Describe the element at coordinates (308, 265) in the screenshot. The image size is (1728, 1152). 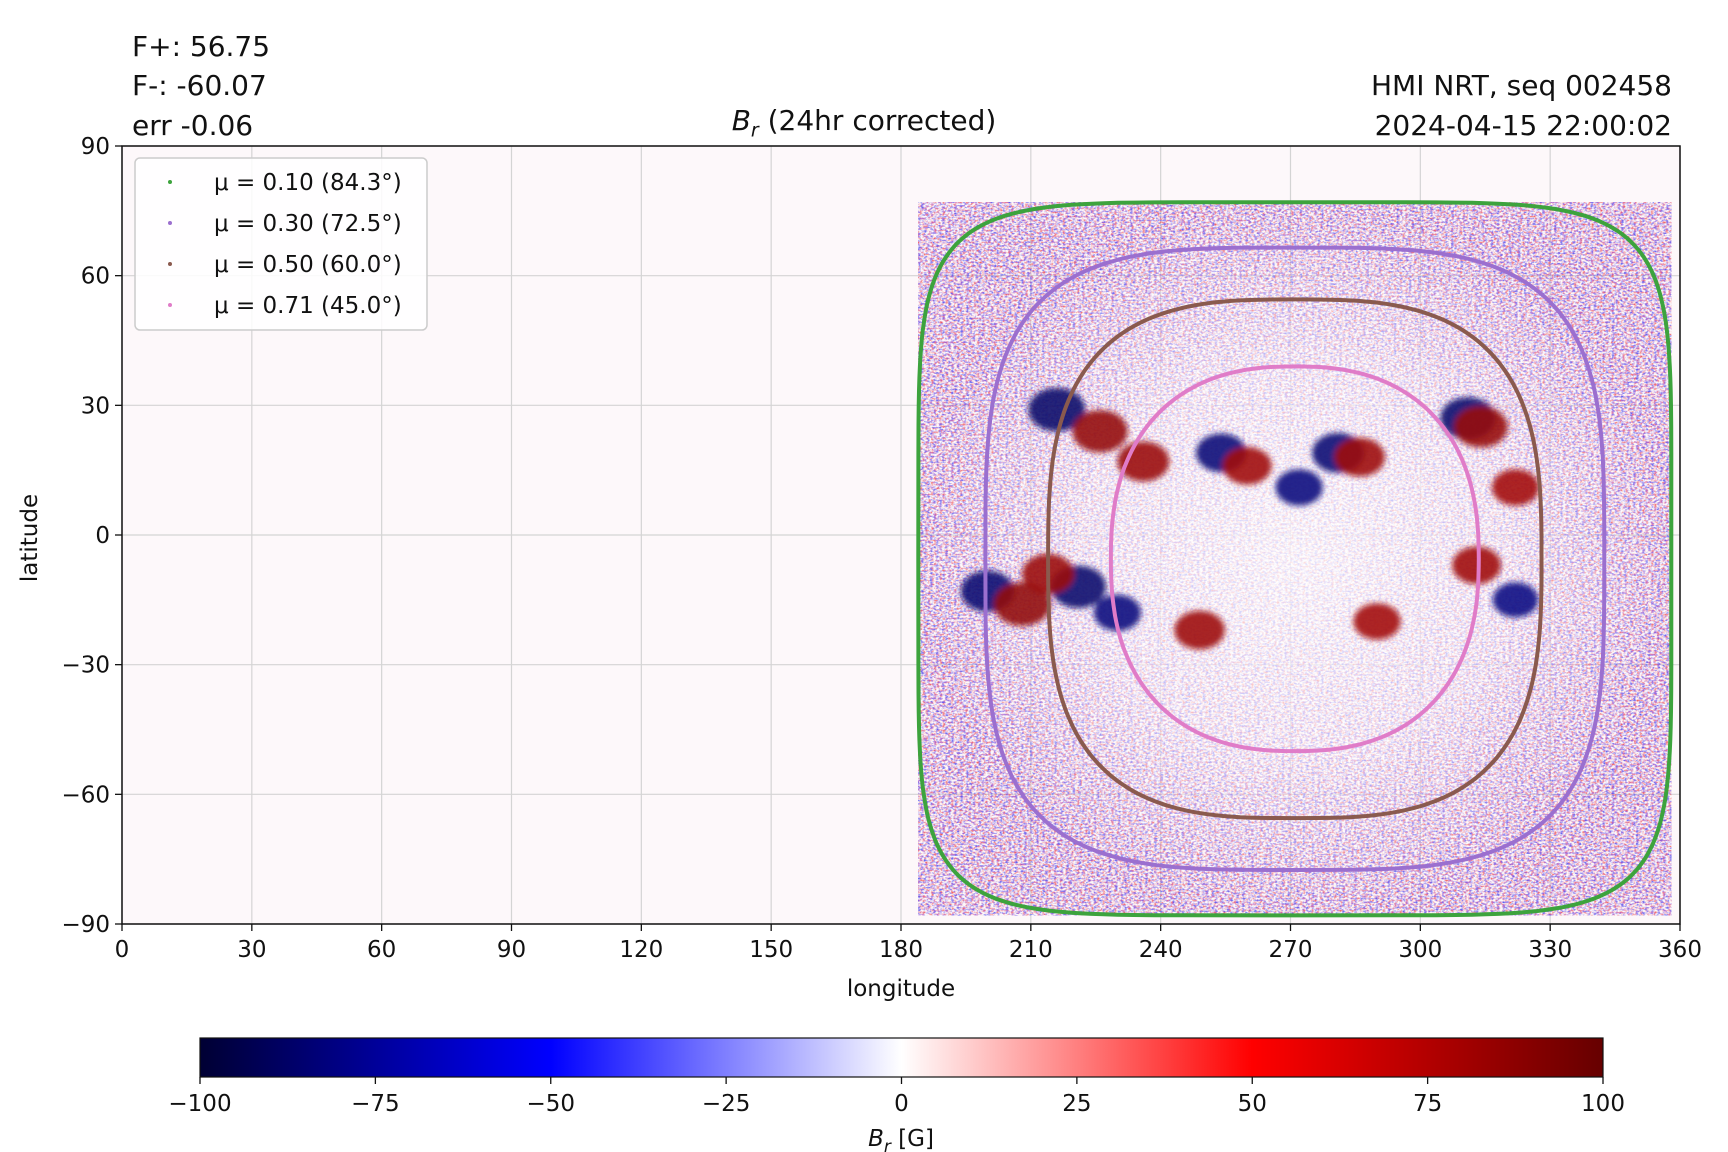
I see `legend-label: μ = 0.50 (60.0°)` at that location.